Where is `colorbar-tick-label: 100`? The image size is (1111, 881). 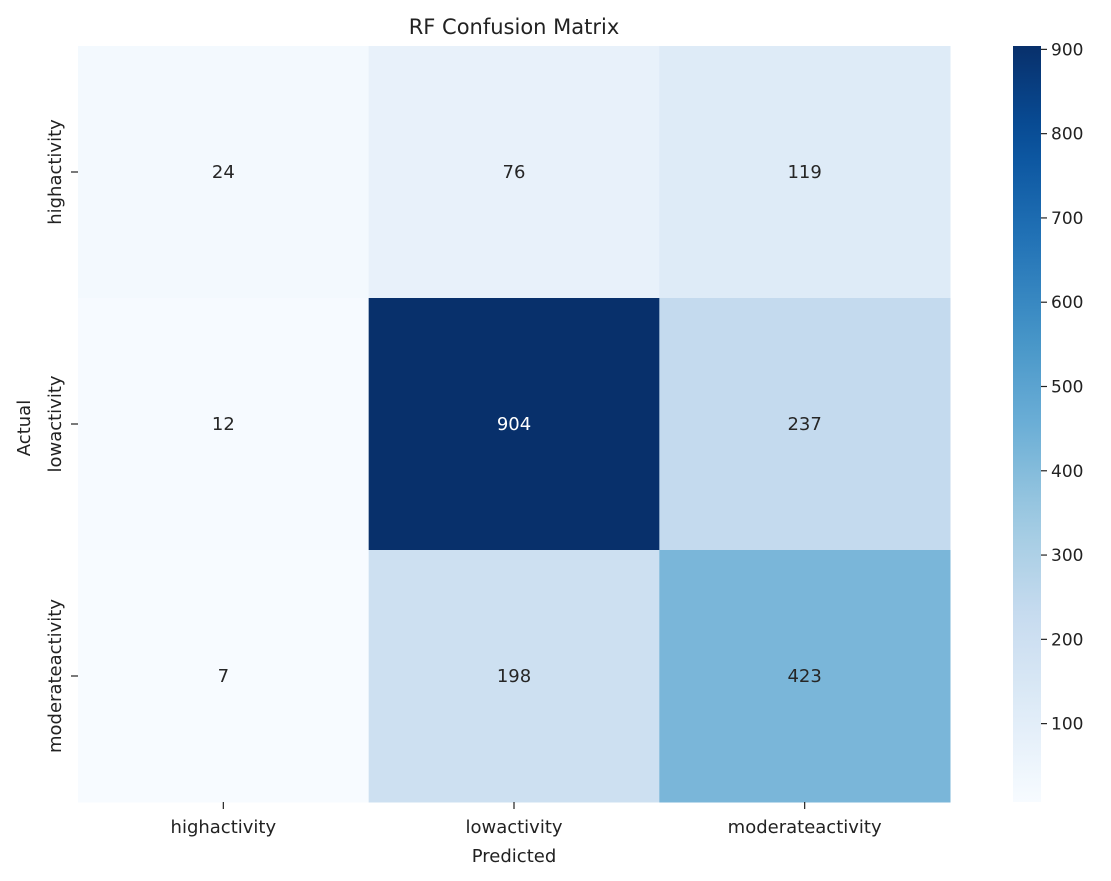
colorbar-tick-label: 100 is located at coordinates (1067, 725).